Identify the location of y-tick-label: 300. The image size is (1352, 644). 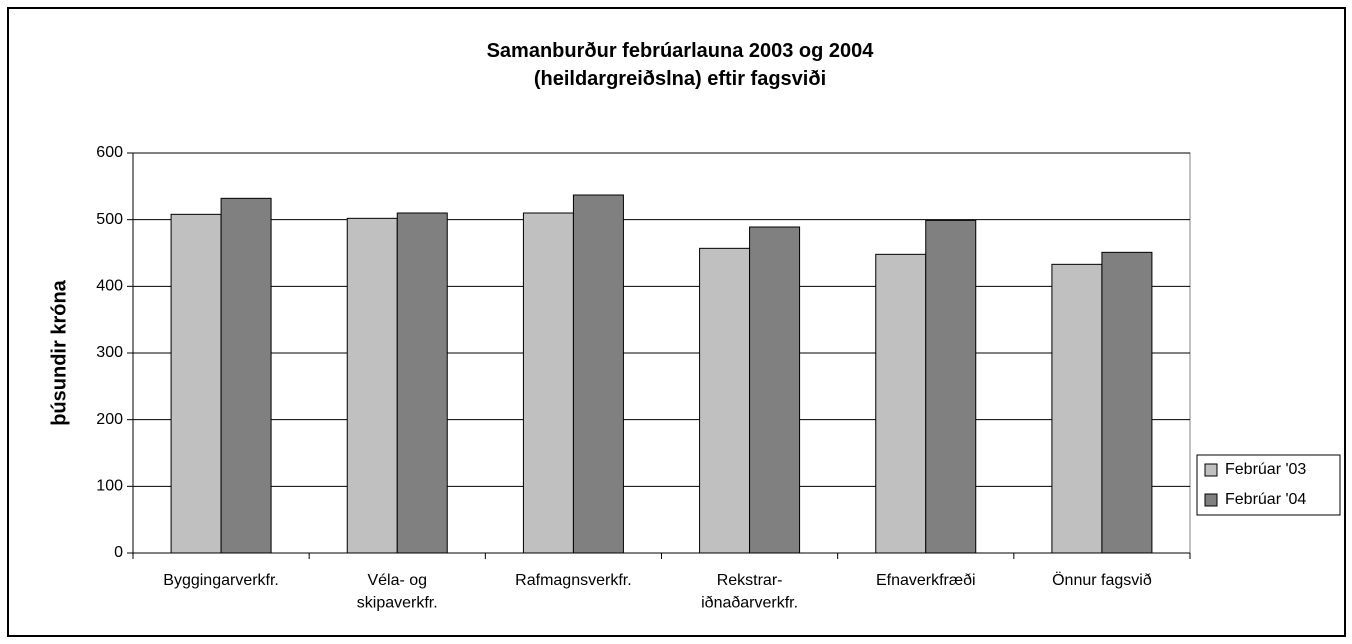
(109, 352).